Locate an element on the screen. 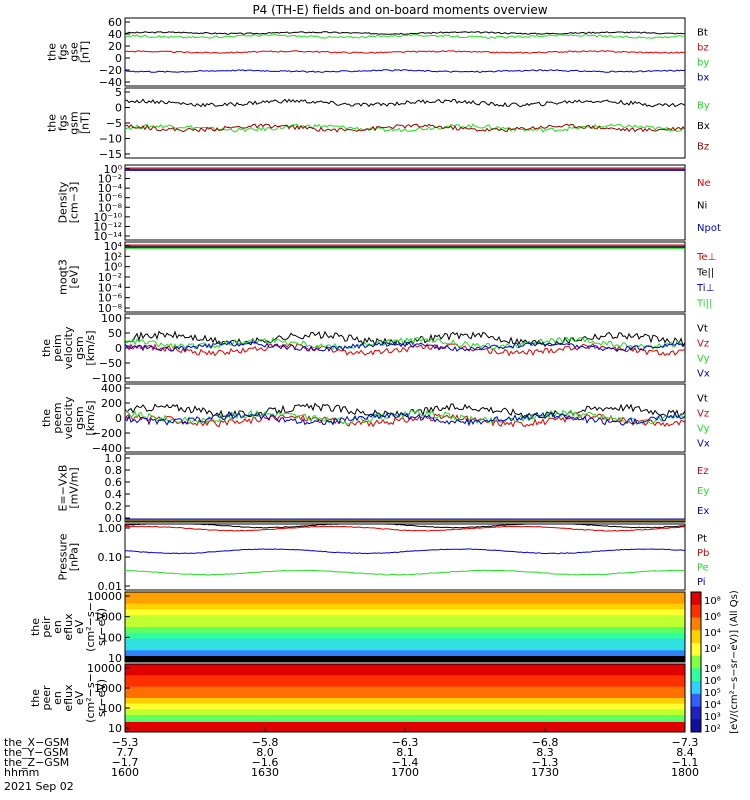 Image resolution: width=750 pixels, height=800 pixels. x-row-label: the_X−GSM is located at coordinates (36, 742).